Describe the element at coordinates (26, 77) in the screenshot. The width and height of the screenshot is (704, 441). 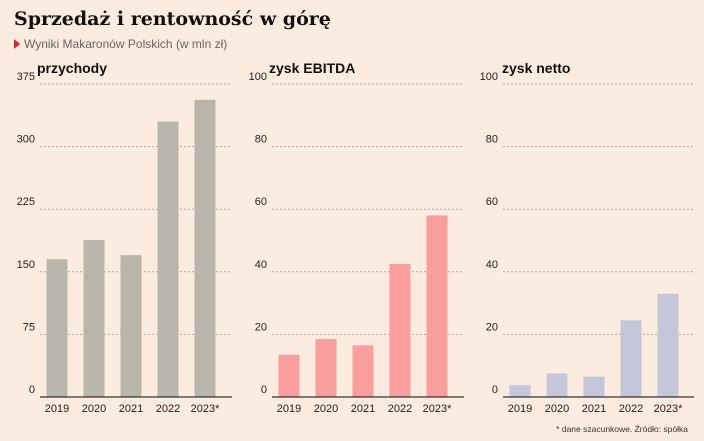
I see `y-tick-label: 375` at that location.